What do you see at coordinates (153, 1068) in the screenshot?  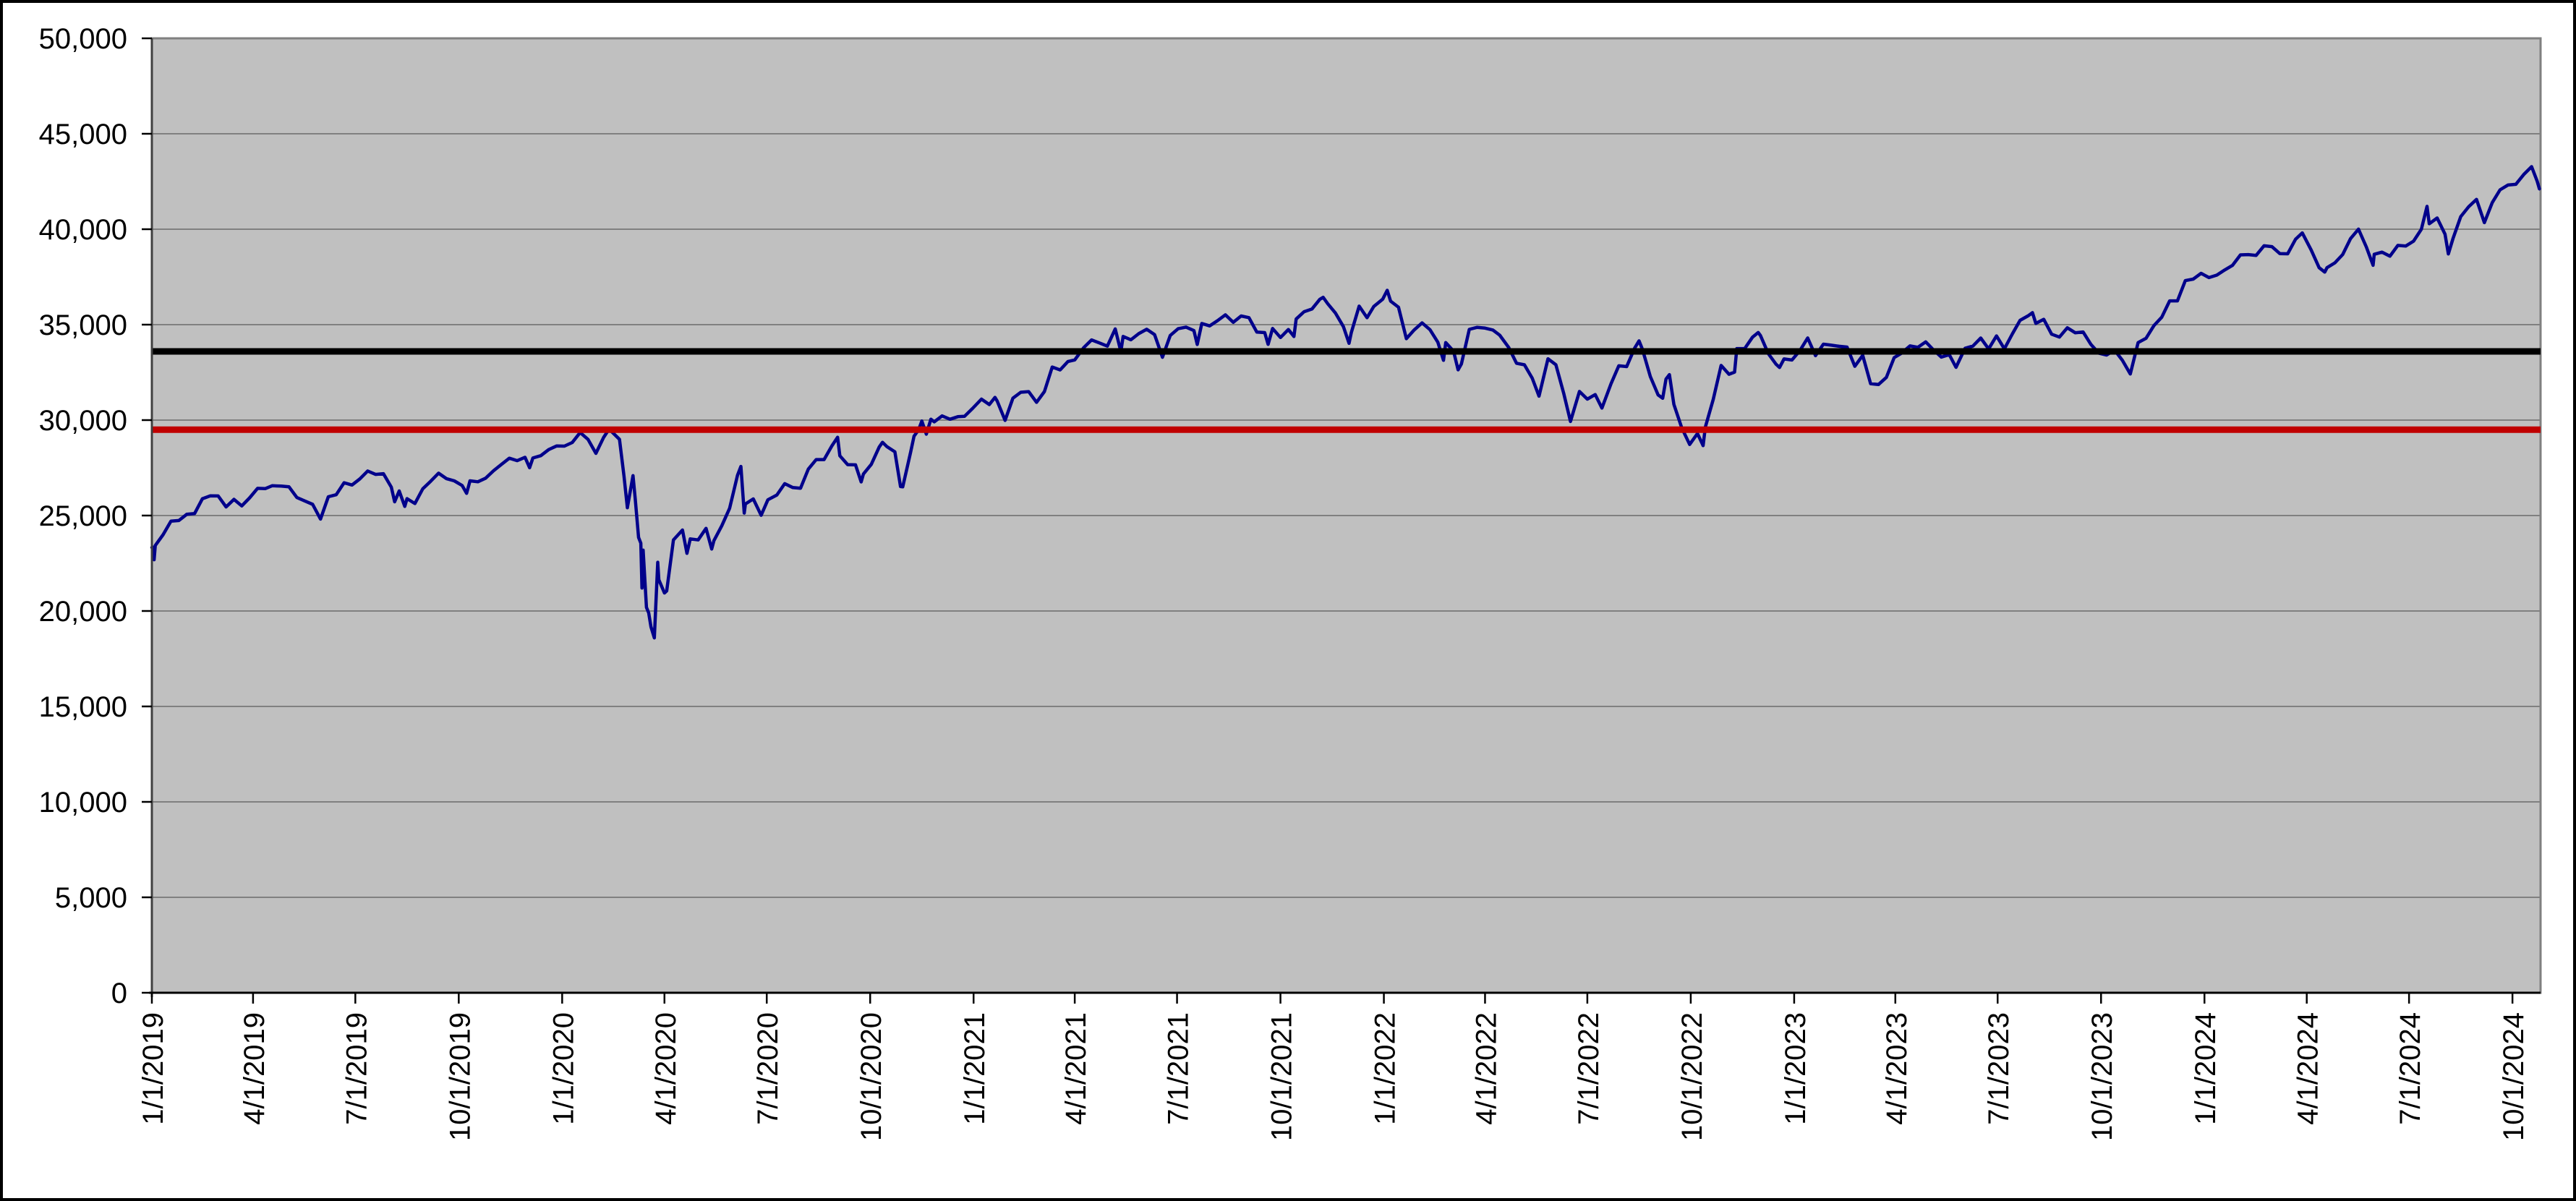 I see `x-tick-label: 1/1/2019` at bounding box center [153, 1068].